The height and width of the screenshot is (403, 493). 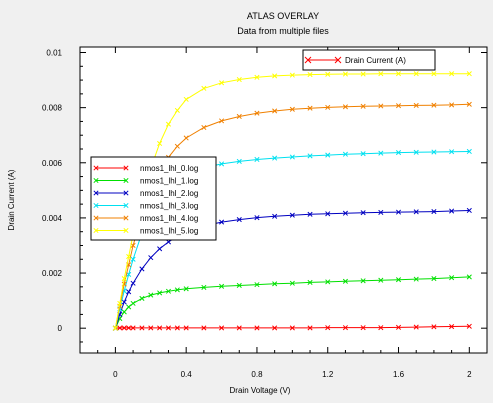 I want to click on legend-entry: nmos1_lhl_0.log, so click(x=145, y=168).